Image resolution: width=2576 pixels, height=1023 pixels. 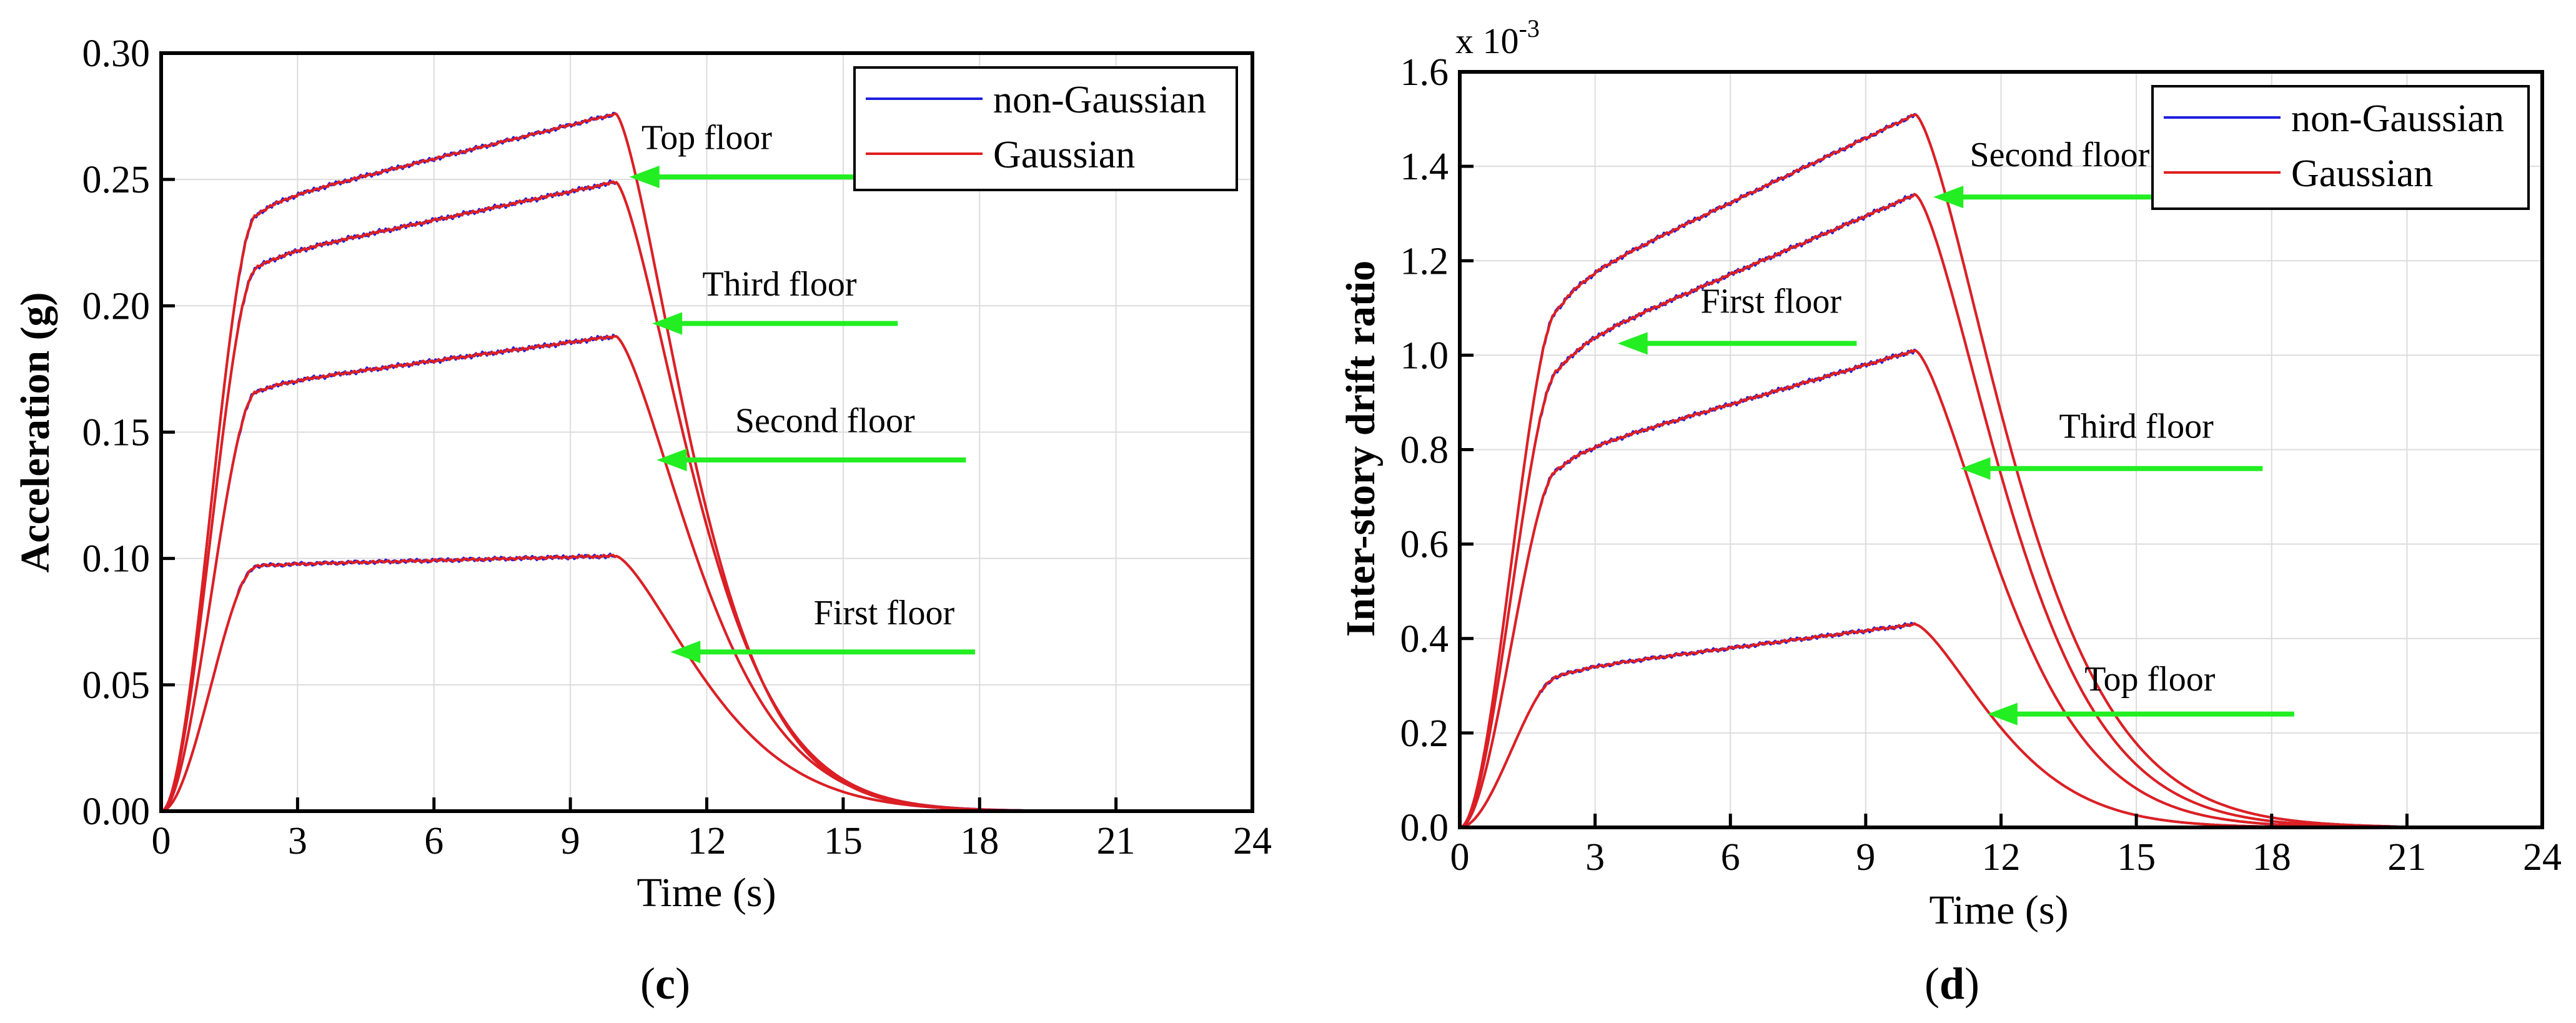 What do you see at coordinates (1424, 733) in the screenshot?
I see `y-tick-label: 0.2` at bounding box center [1424, 733].